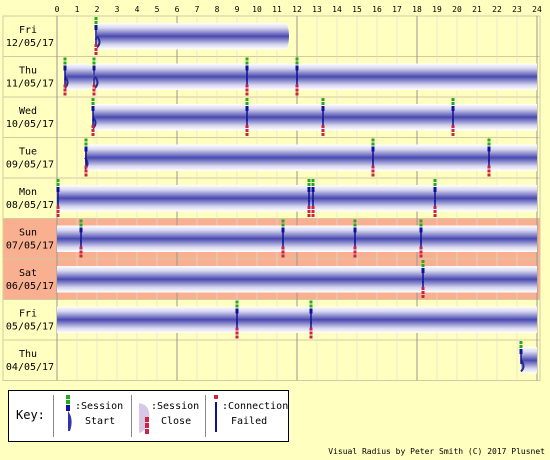 This screenshot has height=460, width=550. Describe the element at coordinates (497, 9) in the screenshot. I see `hour-tick-label: 22` at that location.